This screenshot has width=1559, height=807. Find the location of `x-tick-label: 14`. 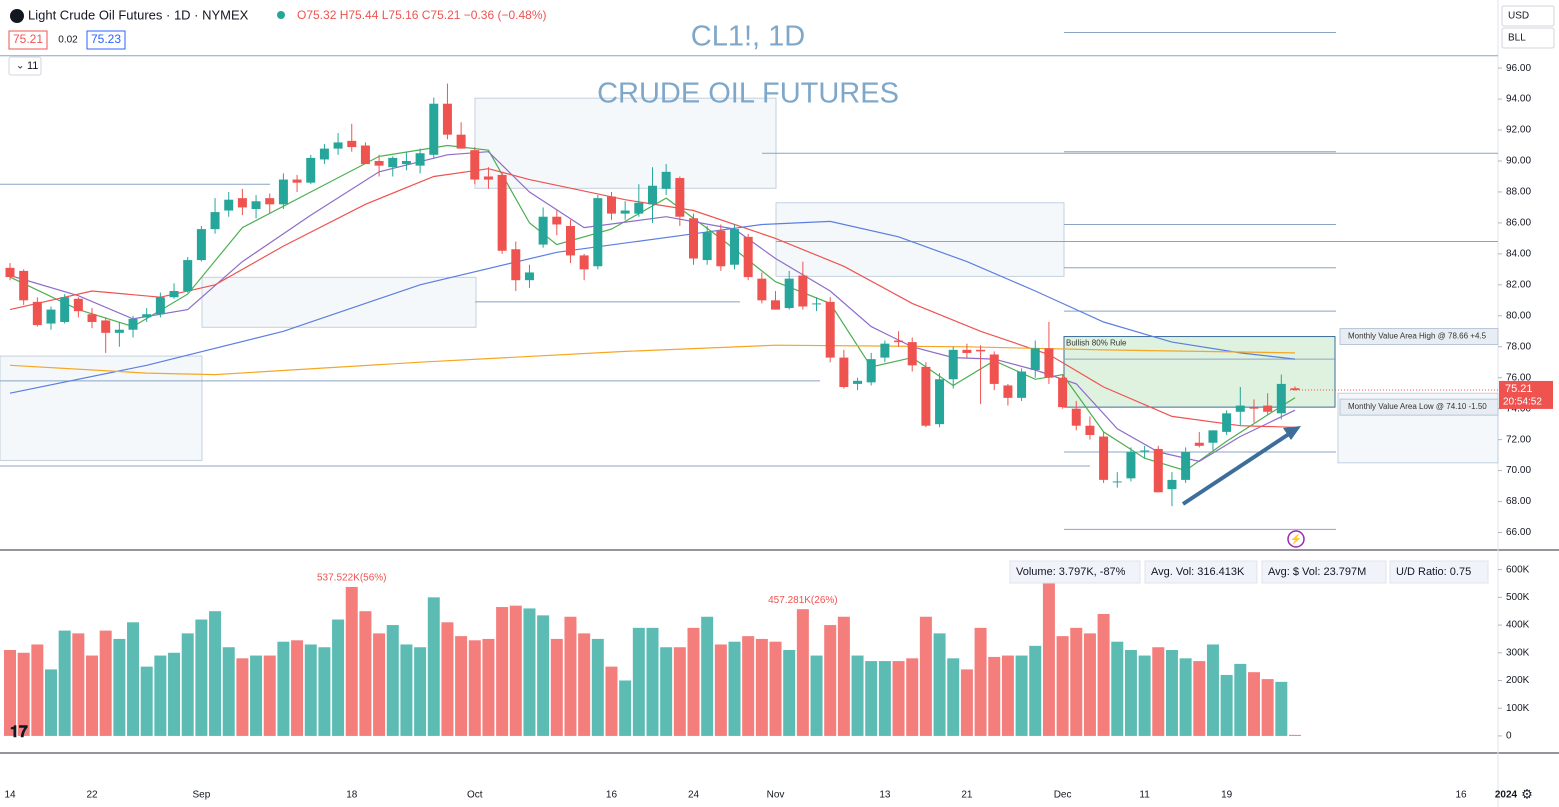

x-tick-label: 14 is located at coordinates (10, 795).